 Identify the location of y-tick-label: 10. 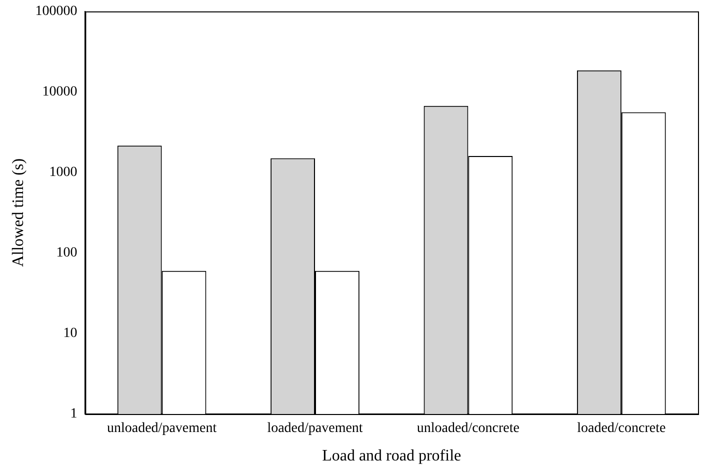
(70, 334).